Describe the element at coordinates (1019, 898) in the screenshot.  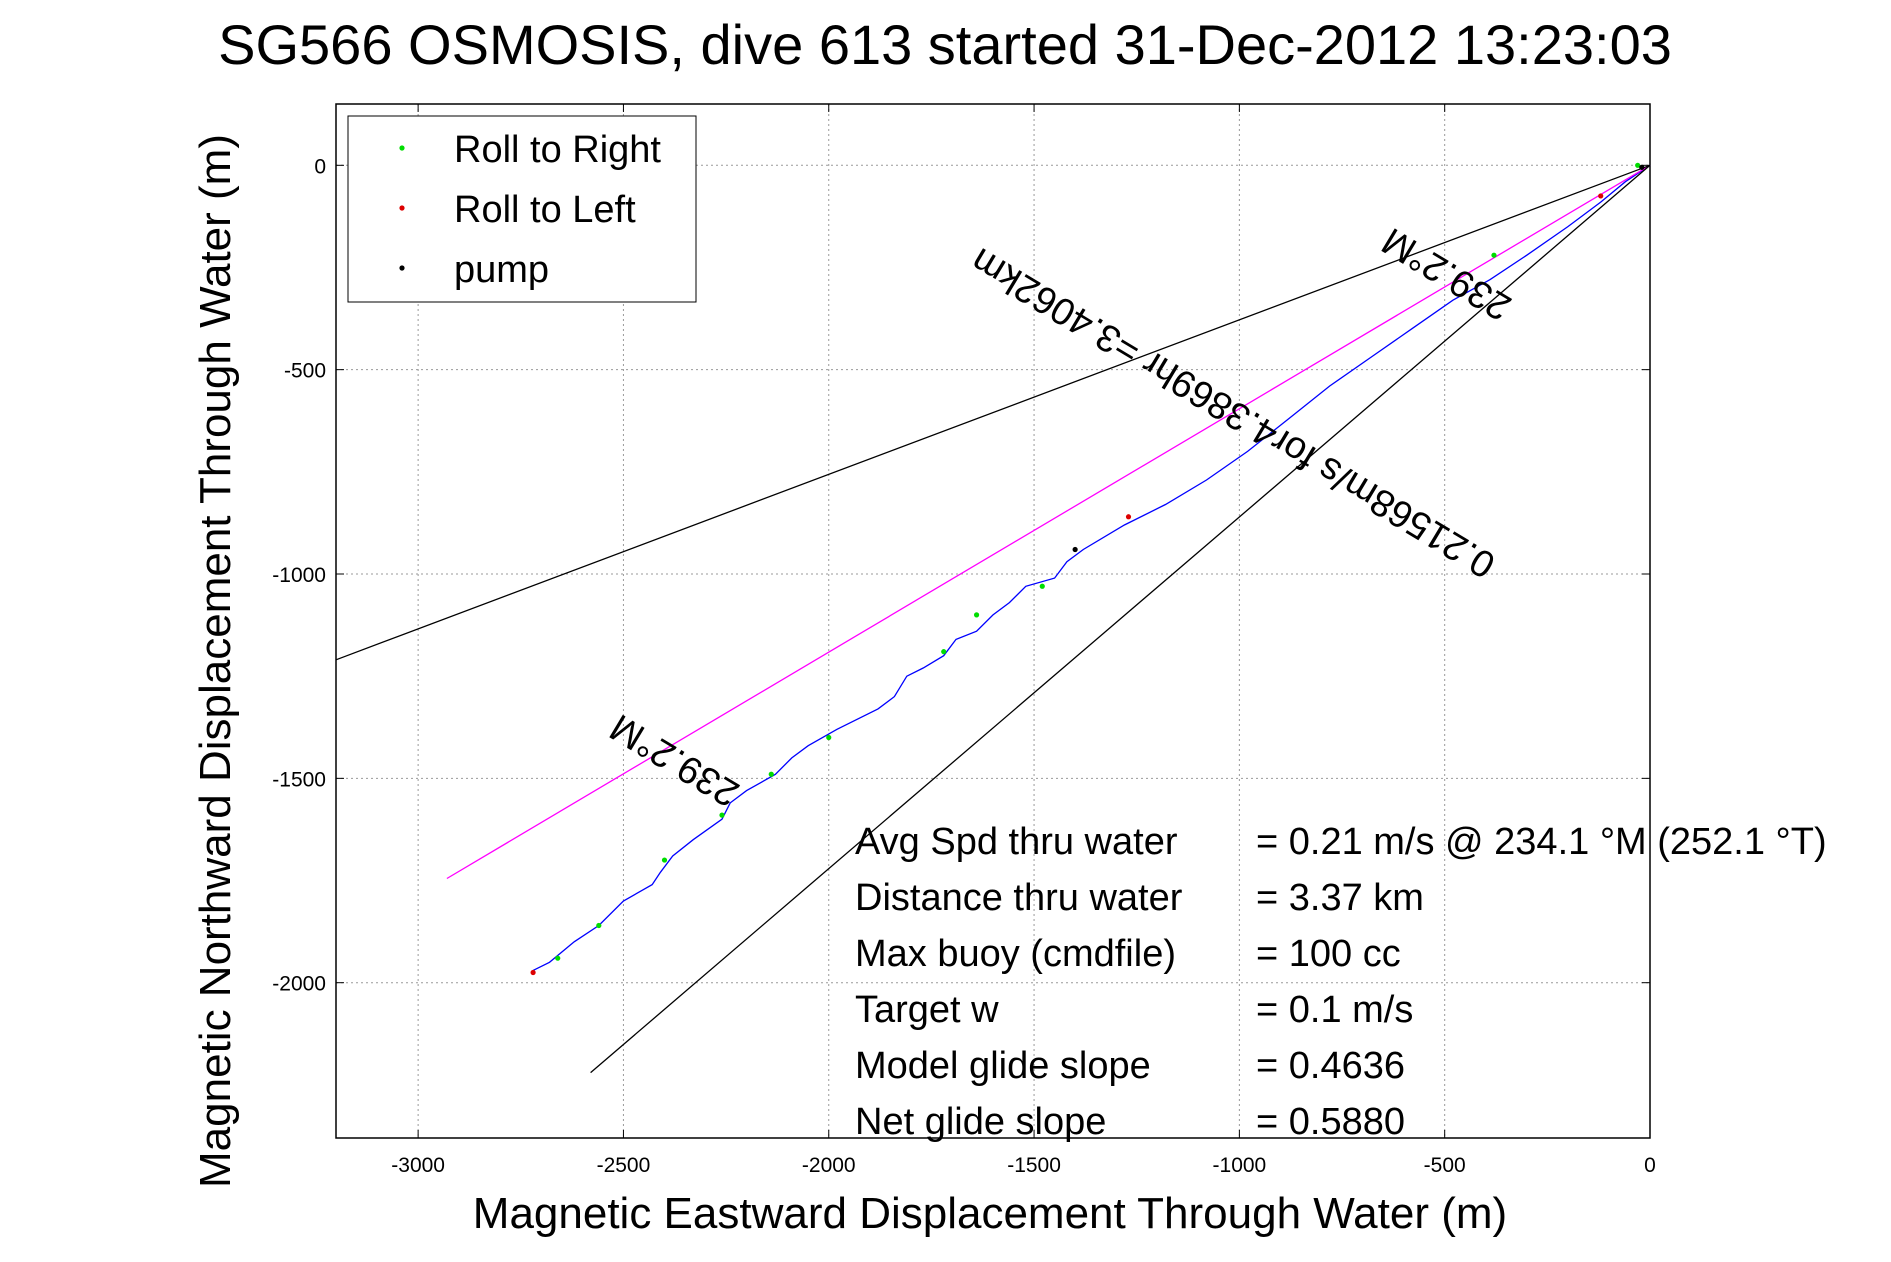
I see `stat-label-1: Distance thru water` at that location.